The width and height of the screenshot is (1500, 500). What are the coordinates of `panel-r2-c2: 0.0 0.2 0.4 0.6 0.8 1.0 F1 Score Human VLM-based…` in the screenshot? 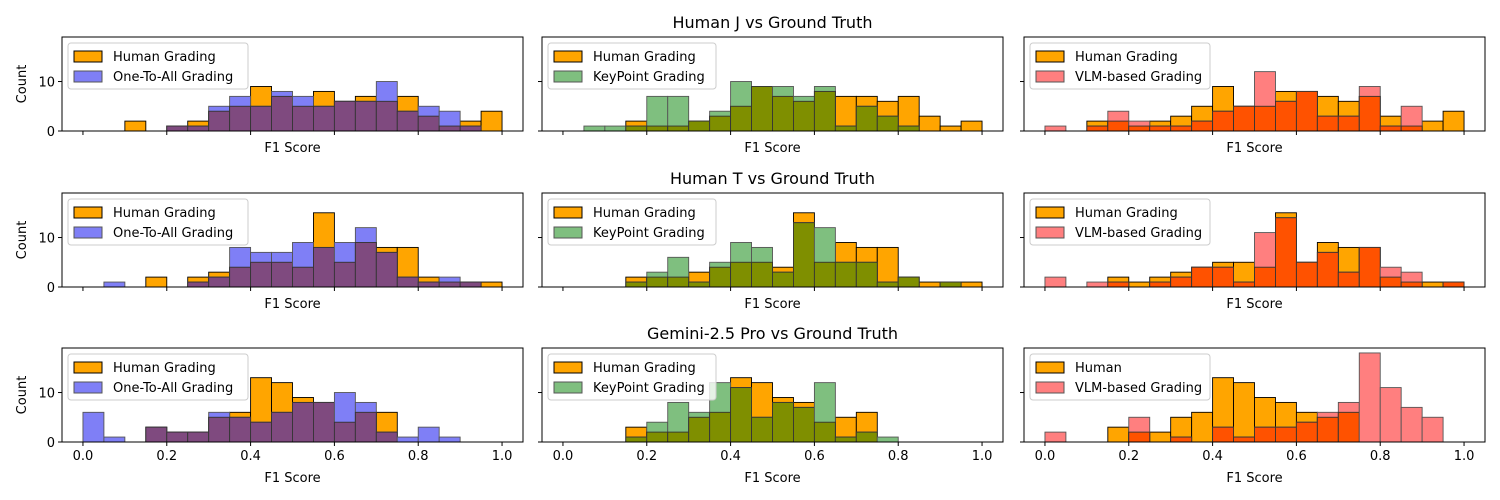 It's located at (1253, 416).